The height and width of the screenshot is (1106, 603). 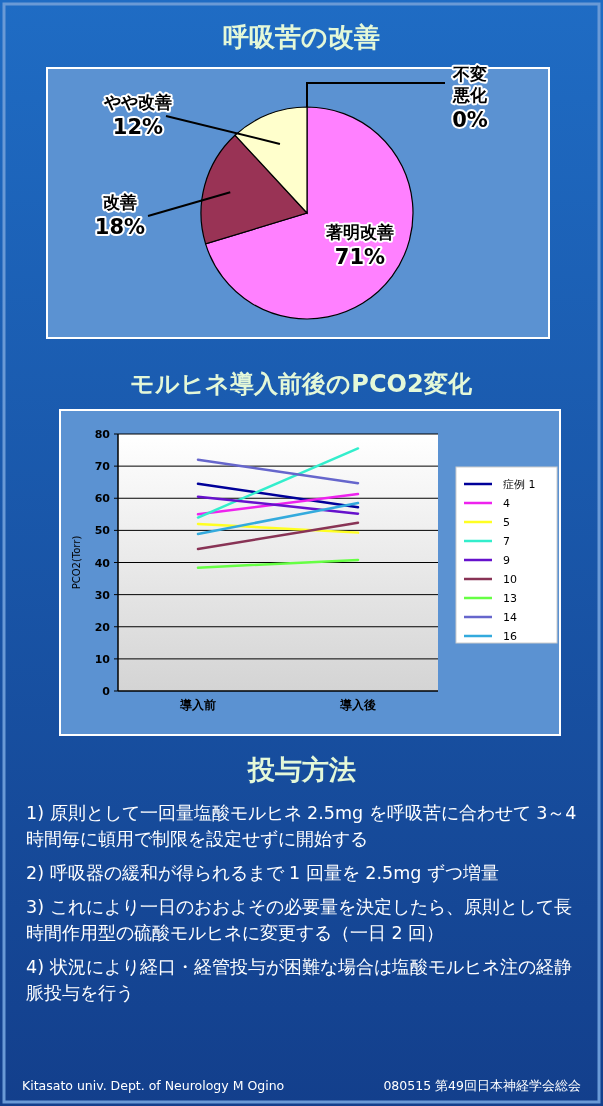 I want to click on legend-label: 16, so click(x=510, y=636).